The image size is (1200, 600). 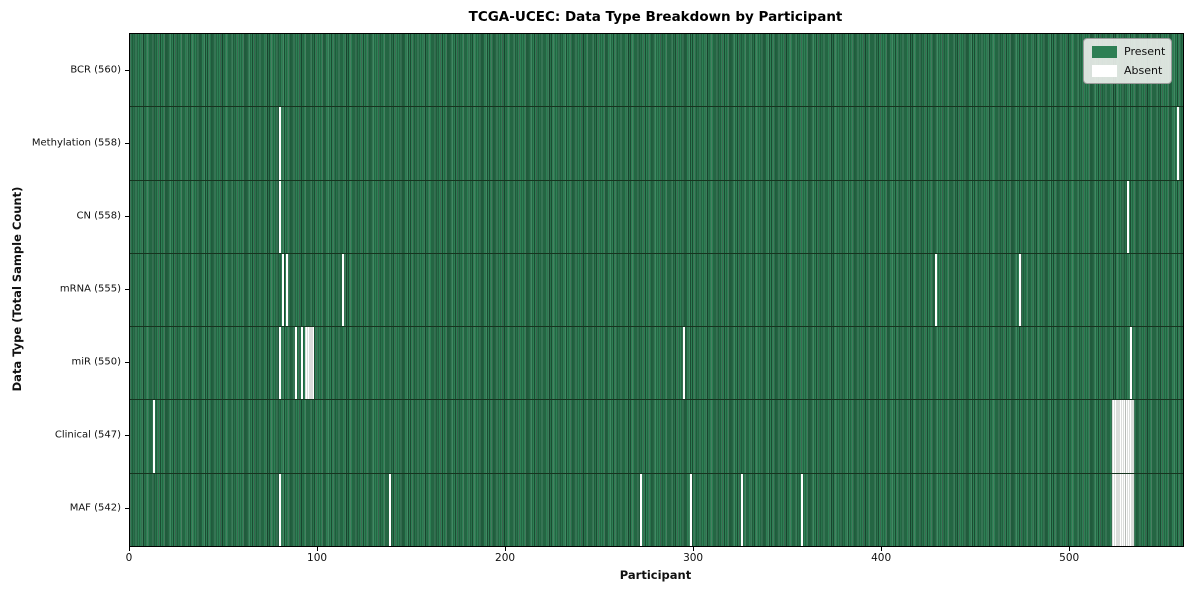 I want to click on y-tick-label: Clinical (547), so click(x=87, y=435).